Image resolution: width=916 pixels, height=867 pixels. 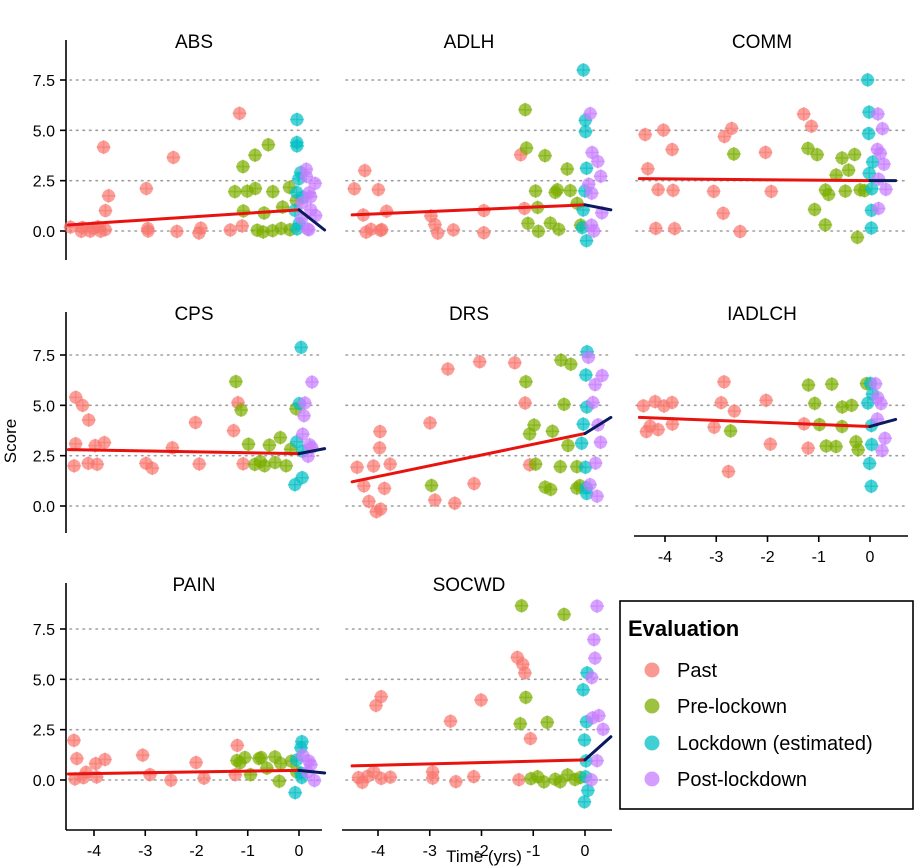 What do you see at coordinates (585, 851) in the screenshot?
I see `x-tick-label-socwd-4: 0` at bounding box center [585, 851].